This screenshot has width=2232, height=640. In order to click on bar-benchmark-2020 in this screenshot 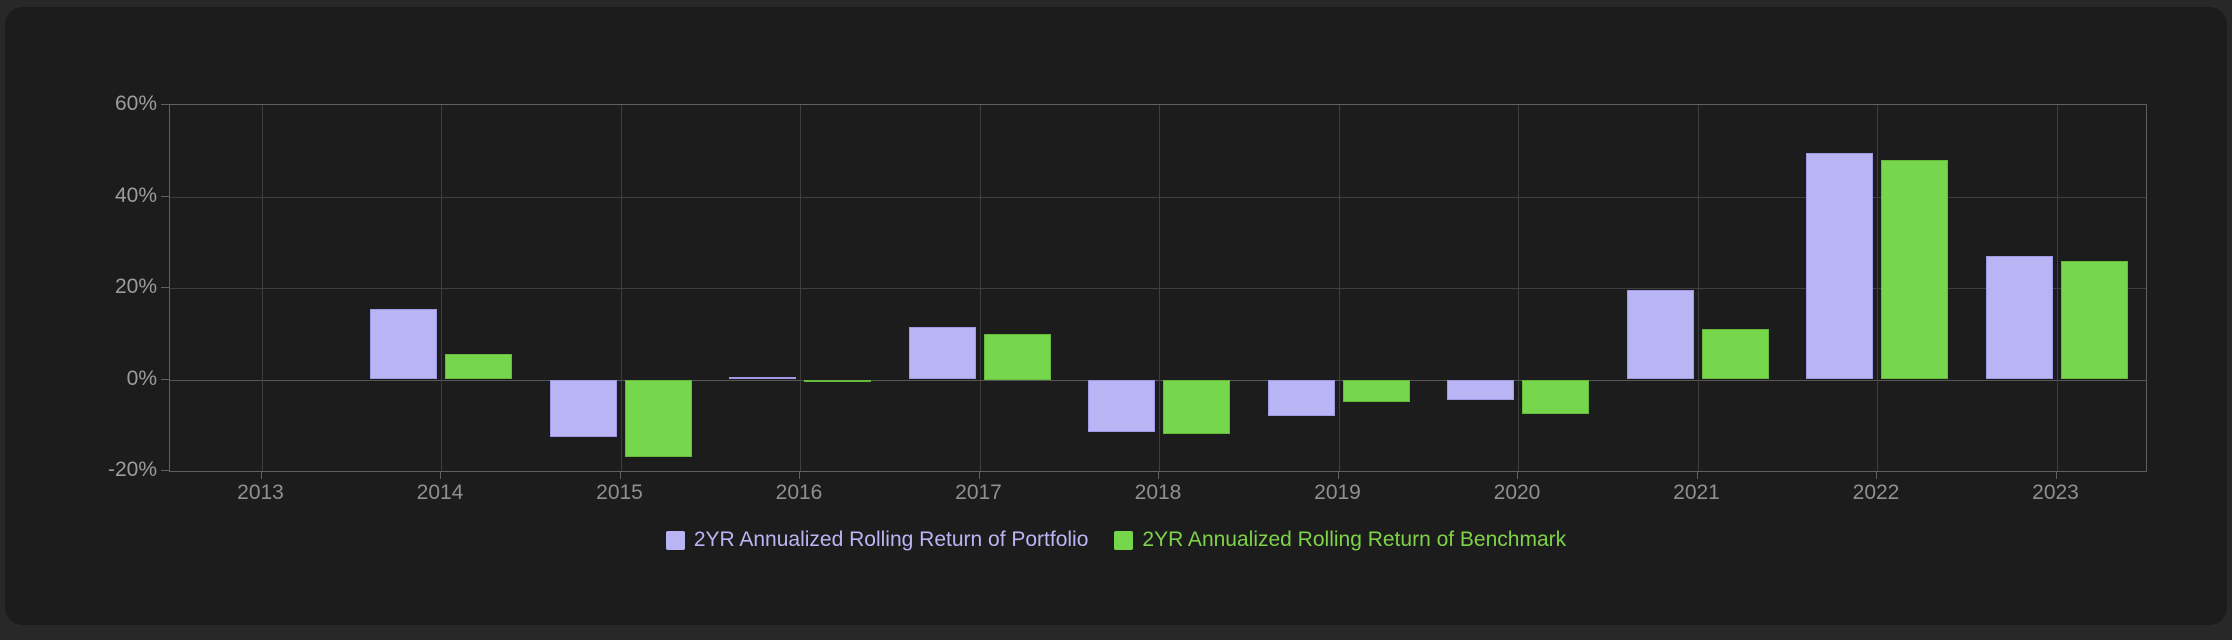, I will do `click(1555, 396)`.